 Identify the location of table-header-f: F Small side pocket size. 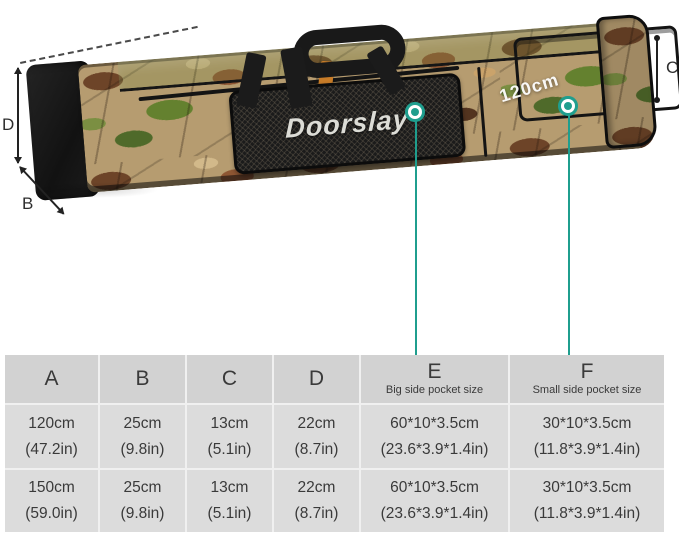
(587, 379).